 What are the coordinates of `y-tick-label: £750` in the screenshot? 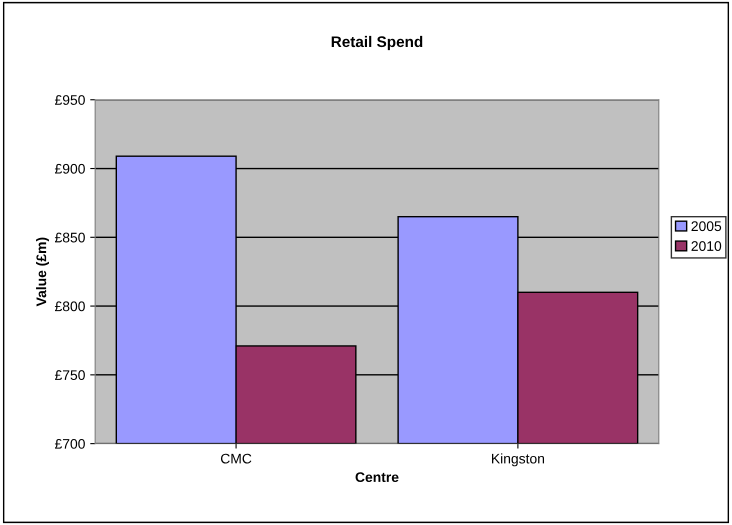 It's located at (69, 375).